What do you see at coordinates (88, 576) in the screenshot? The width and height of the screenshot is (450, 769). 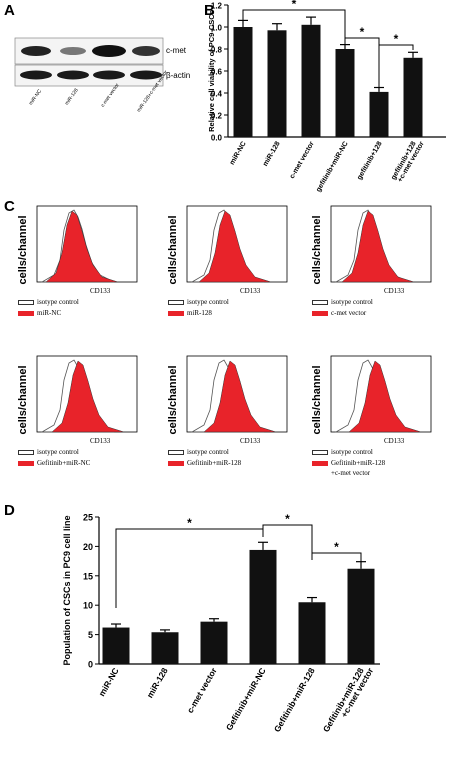 I see `chart-d-ytick-label-3: 15` at bounding box center [88, 576].